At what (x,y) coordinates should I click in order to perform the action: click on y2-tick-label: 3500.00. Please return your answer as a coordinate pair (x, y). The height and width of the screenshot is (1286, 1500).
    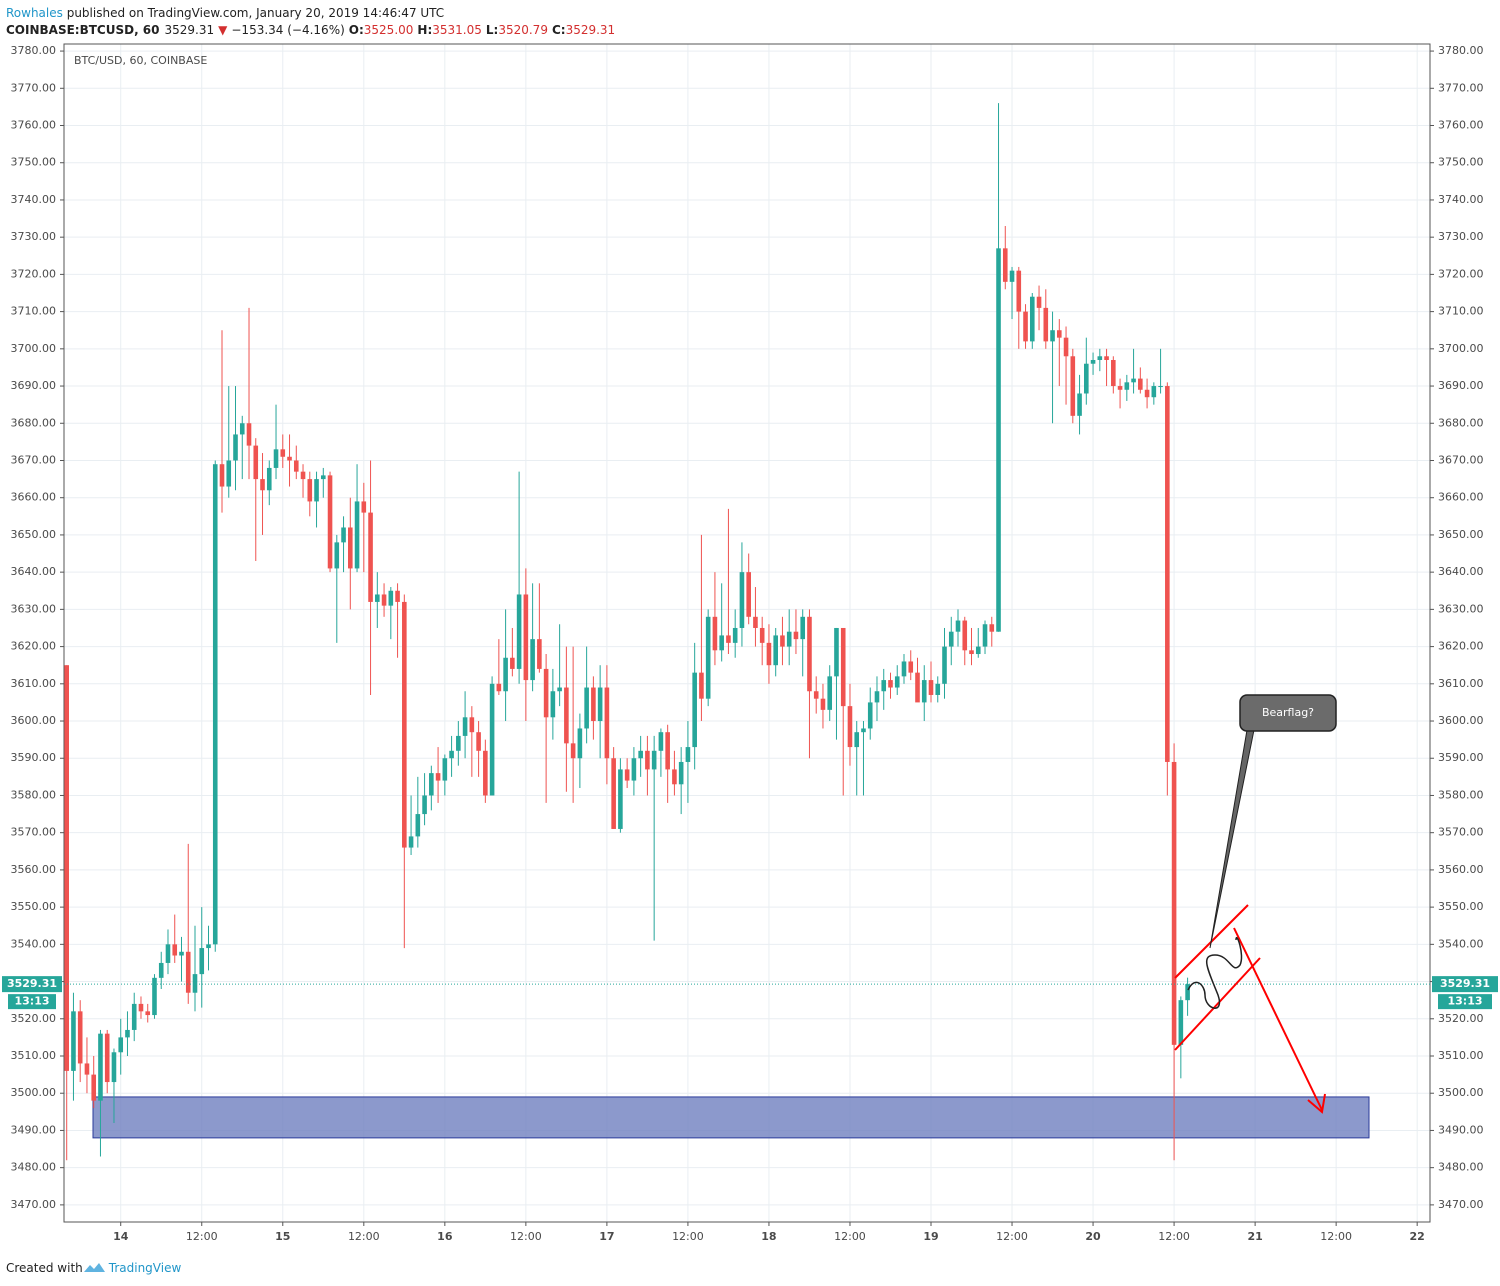
    Looking at the image, I should click on (1461, 1092).